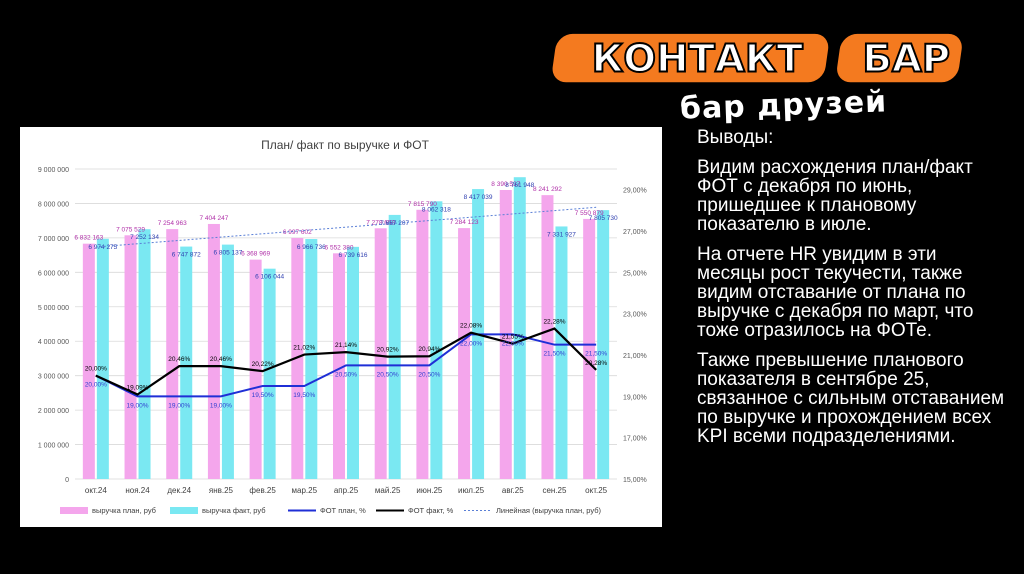 This screenshot has width=1024, height=574. I want to click on x-tick-label: апр.25, so click(346, 490).